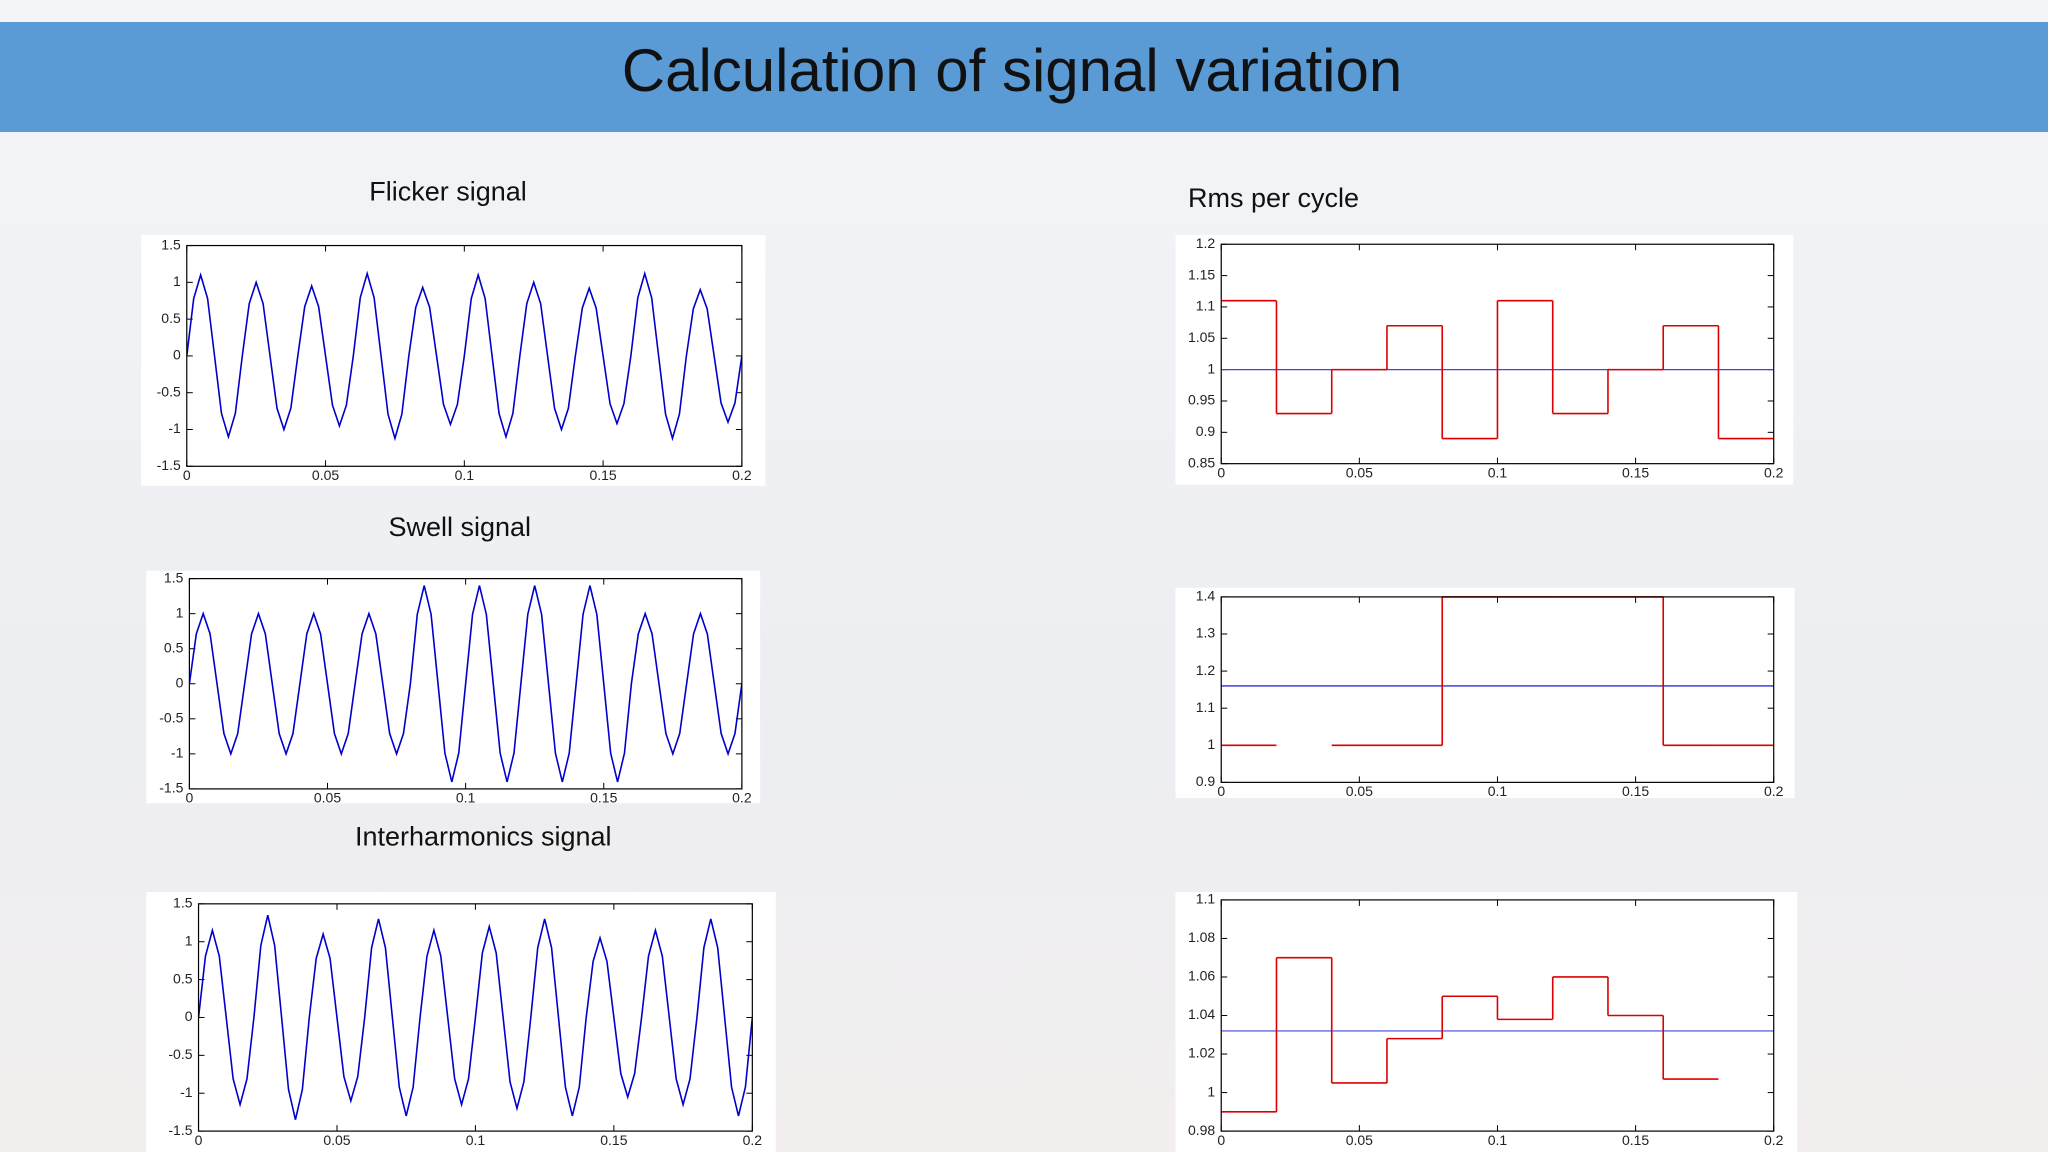 This screenshot has height=1157, width=2048. I want to click on y-tick-label: 1.4, so click(1206, 596).